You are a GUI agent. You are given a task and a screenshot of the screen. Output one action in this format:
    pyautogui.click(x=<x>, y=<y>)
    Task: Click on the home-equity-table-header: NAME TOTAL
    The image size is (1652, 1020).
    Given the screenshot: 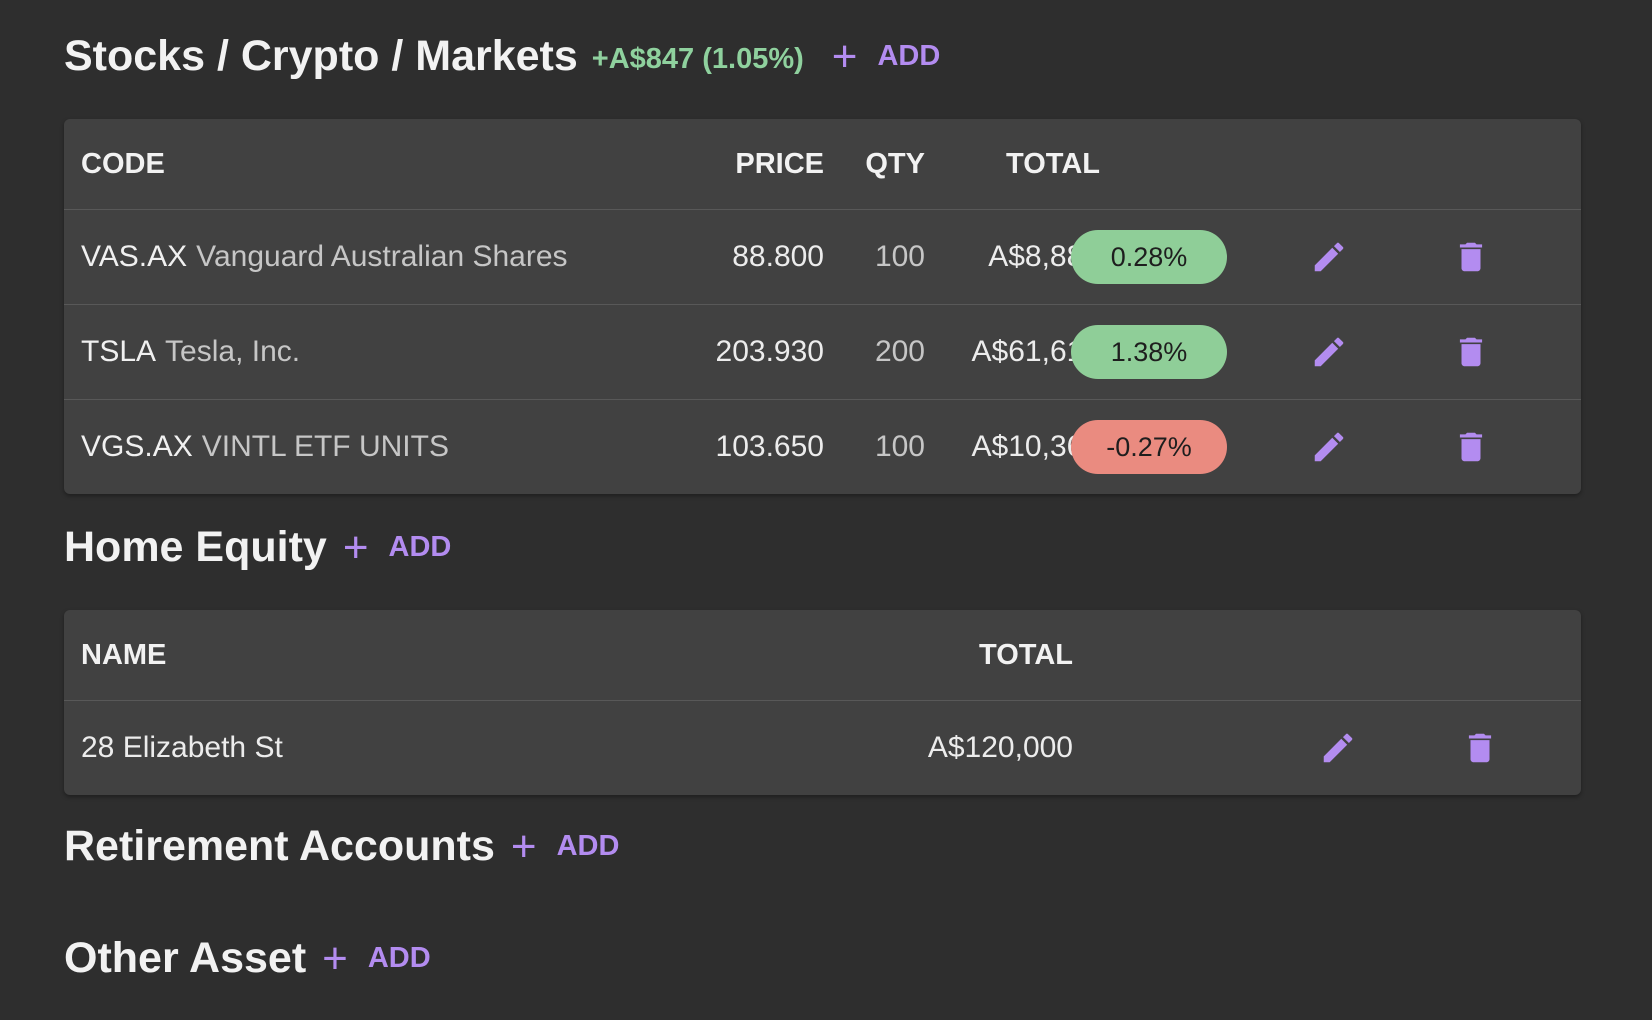 What is the action you would take?
    pyautogui.click(x=822, y=655)
    